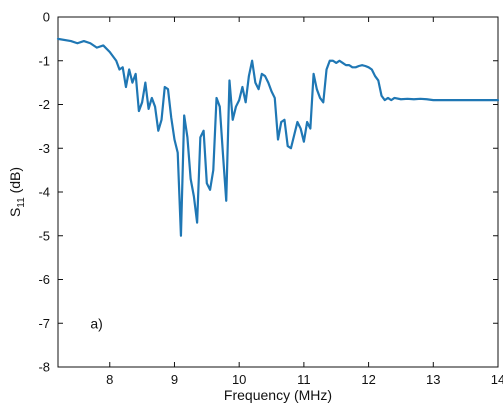 The height and width of the screenshot is (405, 503). Describe the element at coordinates (46, 17) in the screenshot. I see `y-tick-label: 0` at that location.